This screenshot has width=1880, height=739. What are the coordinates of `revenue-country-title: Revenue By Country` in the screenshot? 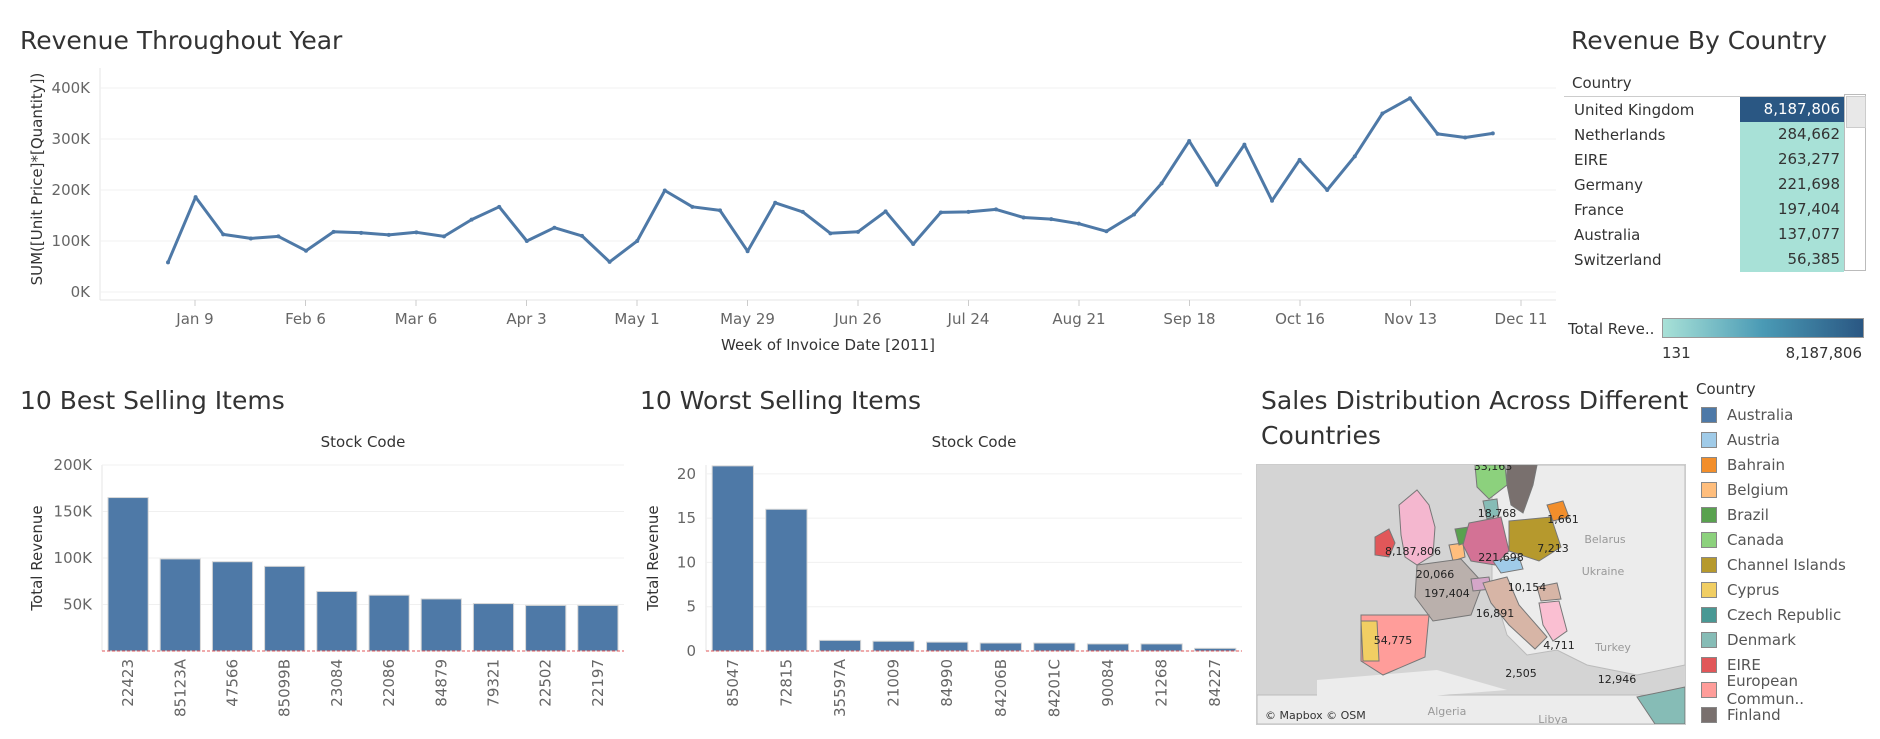 It's located at (1699, 40).